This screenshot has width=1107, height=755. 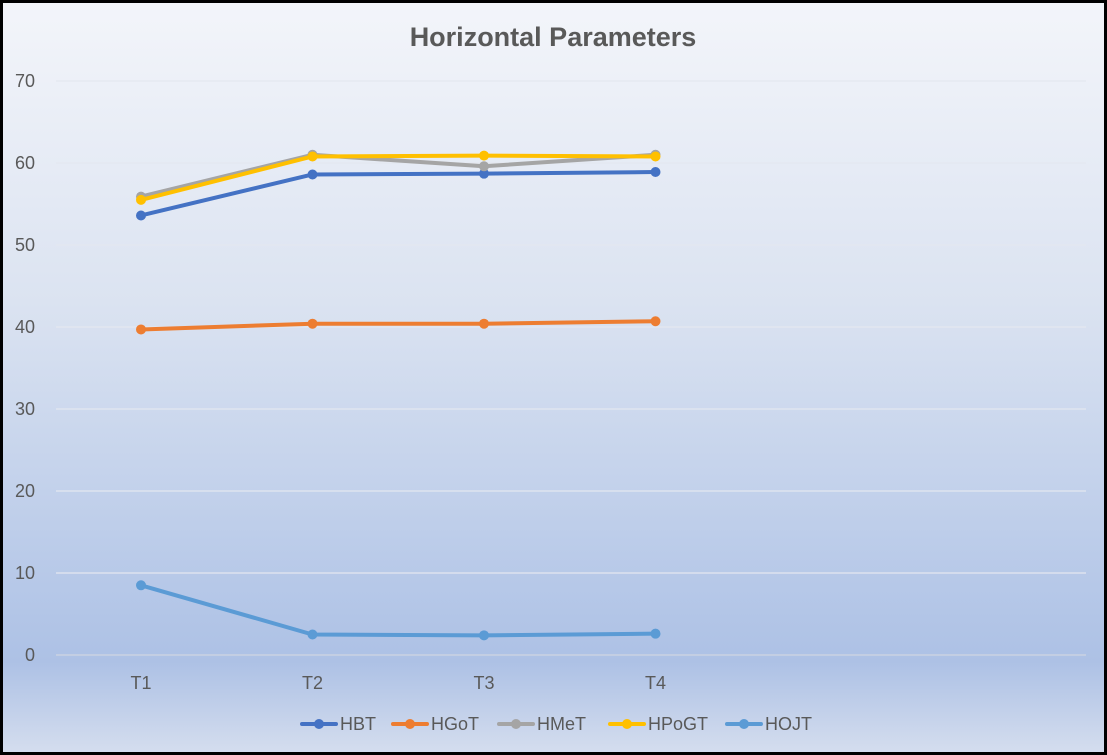 I want to click on legend-label: HGoT, so click(x=455, y=724).